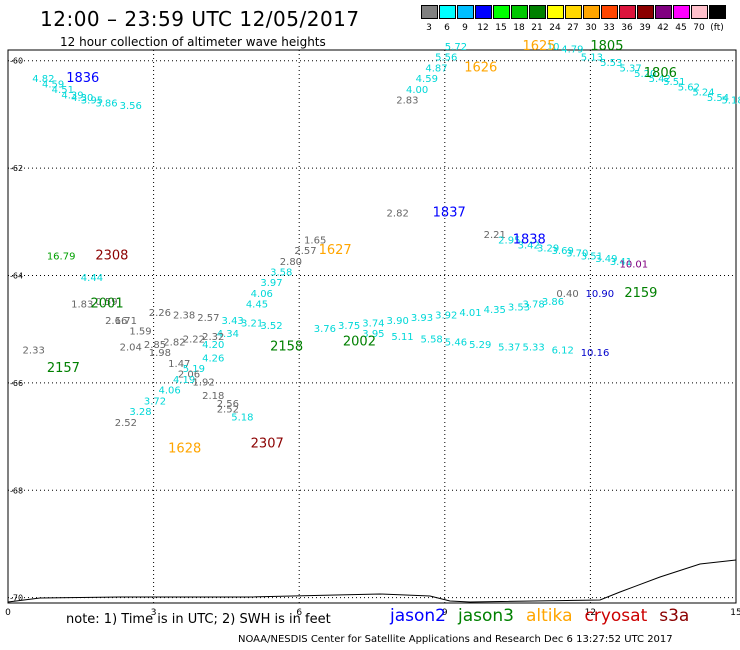 This screenshot has height=650, width=740. I want to click on satellite-key: jason2 jason3 altika cryosat s3a, so click(545, 616).